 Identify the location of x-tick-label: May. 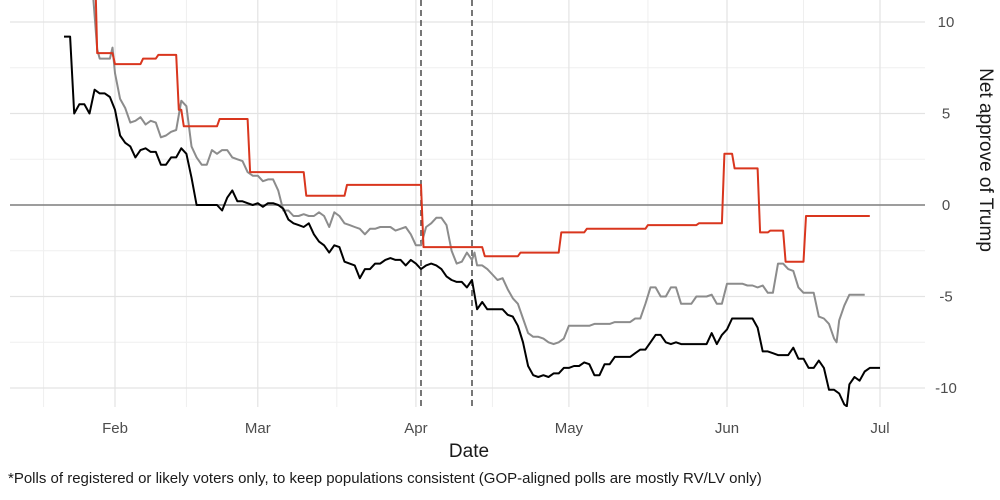
(569, 428).